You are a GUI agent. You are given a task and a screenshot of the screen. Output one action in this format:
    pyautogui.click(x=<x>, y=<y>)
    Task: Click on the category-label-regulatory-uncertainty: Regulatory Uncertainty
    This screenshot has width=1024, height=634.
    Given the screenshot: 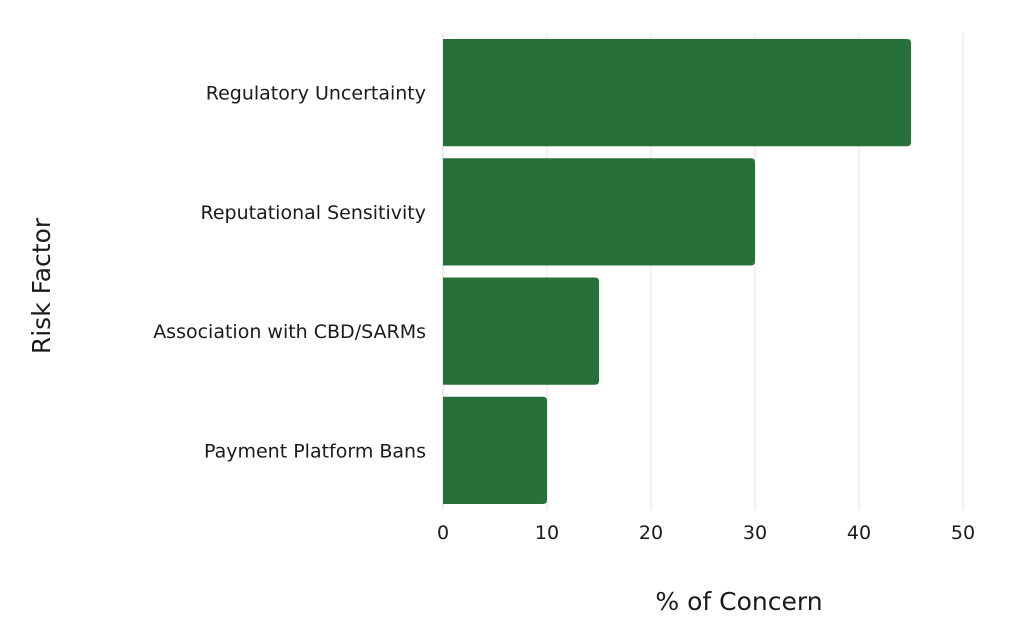 What is the action you would take?
    pyautogui.click(x=316, y=94)
    